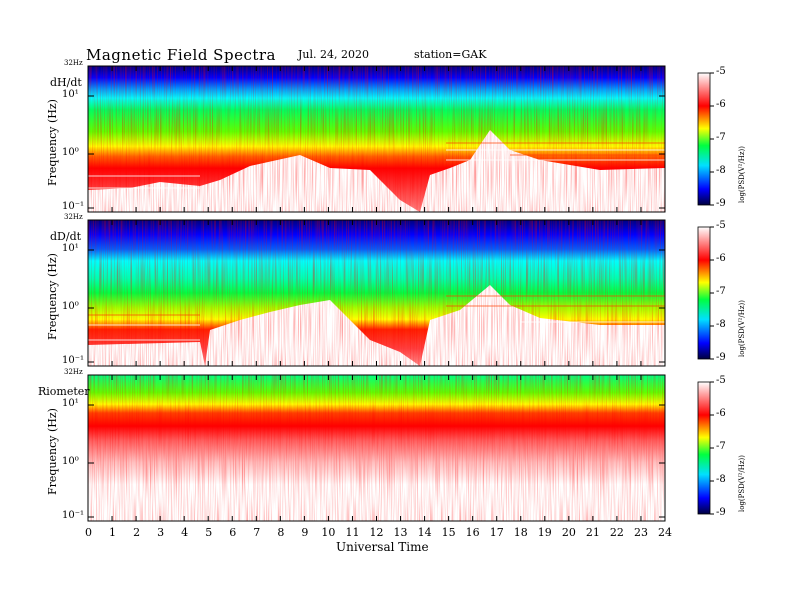 Image resolution: width=792 pixels, height=612 pixels. I want to click on x-tick-label: 1, so click(113, 532).